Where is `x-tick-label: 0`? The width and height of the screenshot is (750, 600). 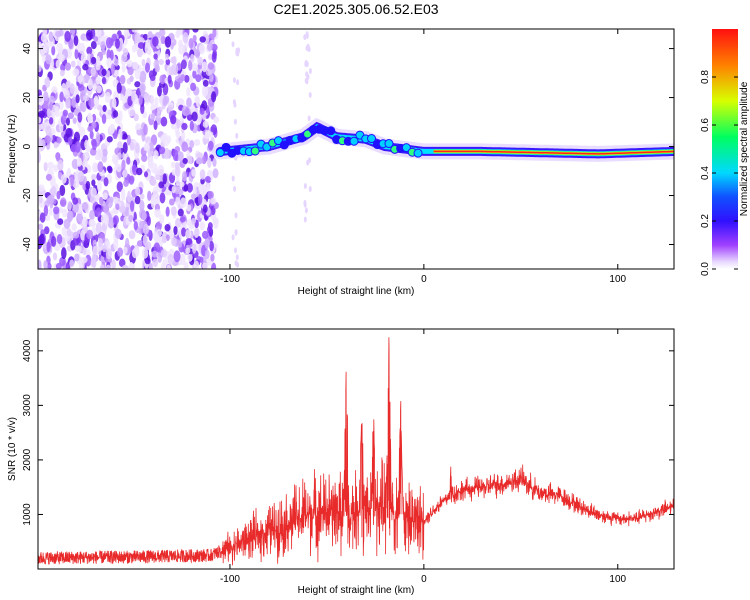 x-tick-label: 0 is located at coordinates (424, 579).